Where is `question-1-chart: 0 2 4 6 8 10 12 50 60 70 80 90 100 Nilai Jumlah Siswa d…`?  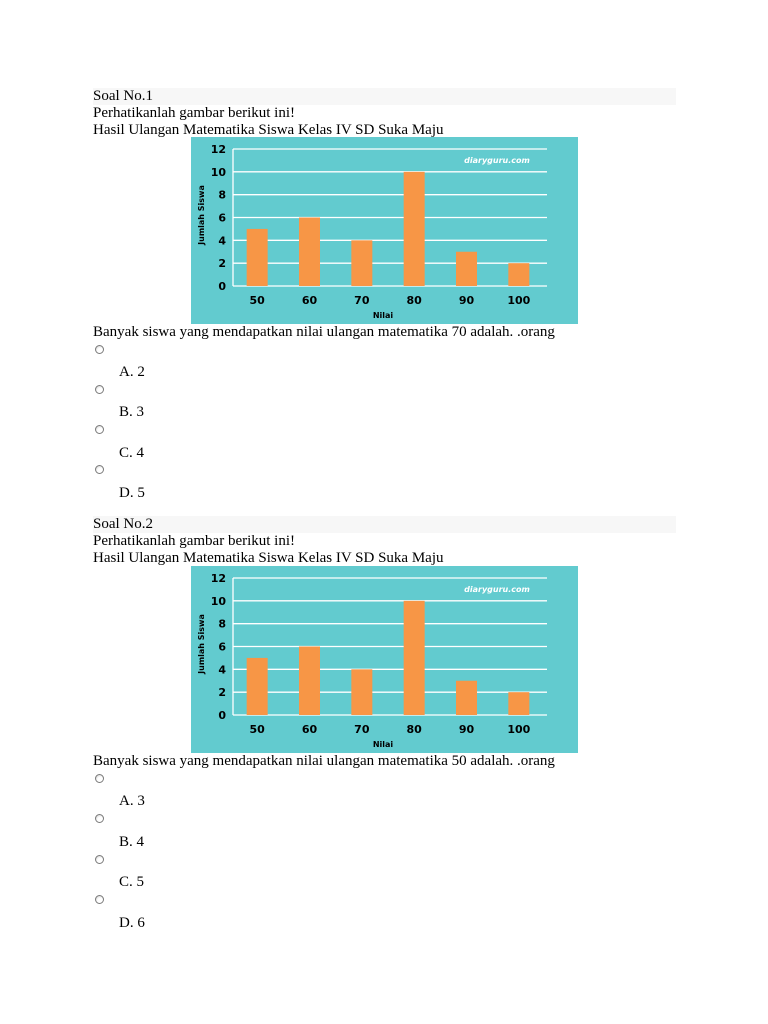
question-1-chart: 0 2 4 6 8 10 12 50 60 70 80 90 100 Nilai Jumlah Siswa d… is located at coordinates (384, 230).